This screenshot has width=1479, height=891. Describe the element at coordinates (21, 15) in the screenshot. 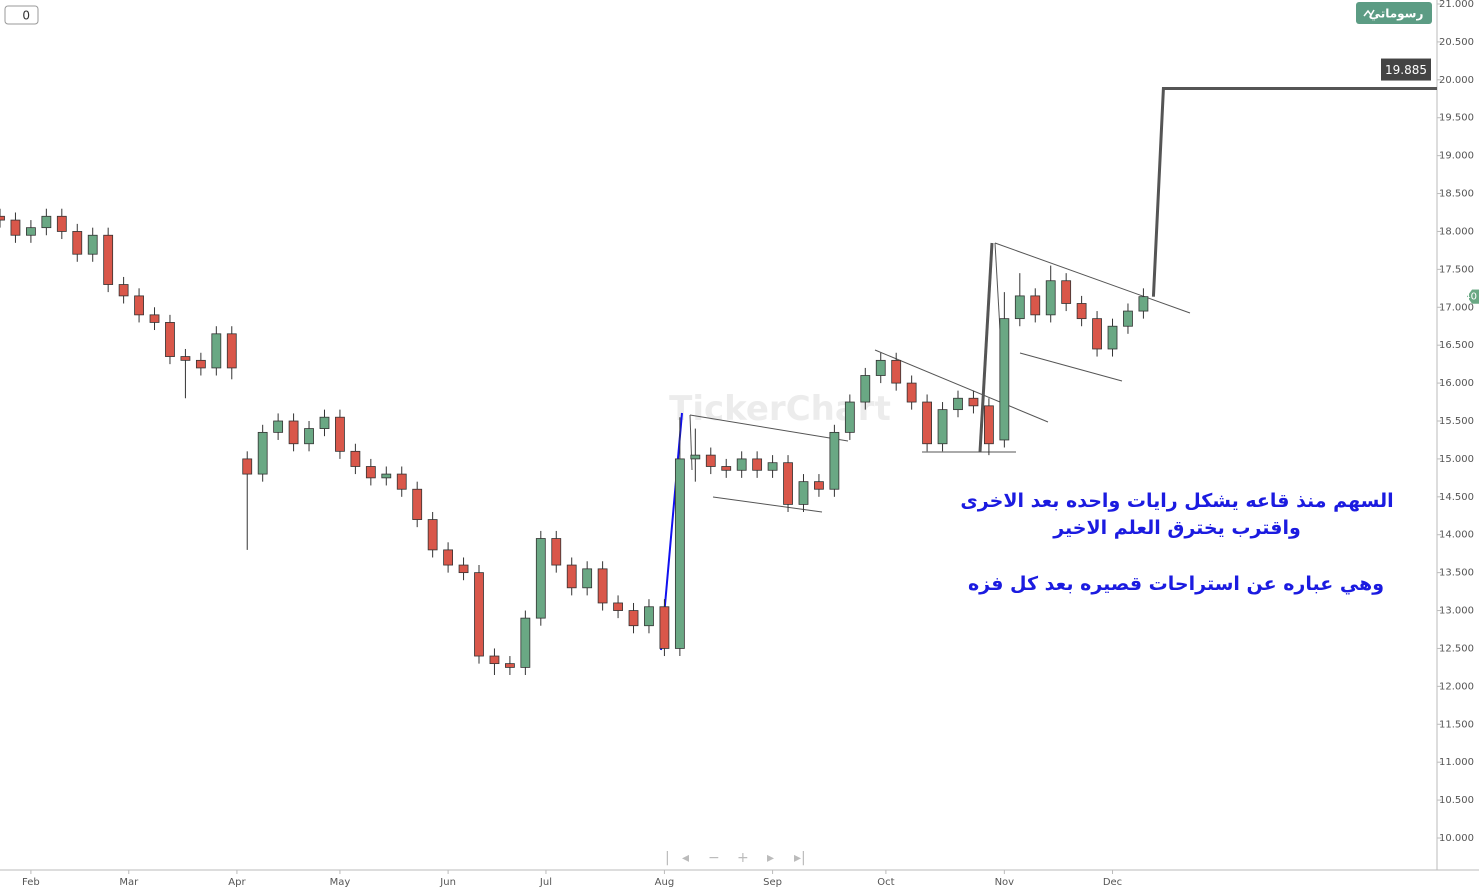

I see `counter-box` at that location.